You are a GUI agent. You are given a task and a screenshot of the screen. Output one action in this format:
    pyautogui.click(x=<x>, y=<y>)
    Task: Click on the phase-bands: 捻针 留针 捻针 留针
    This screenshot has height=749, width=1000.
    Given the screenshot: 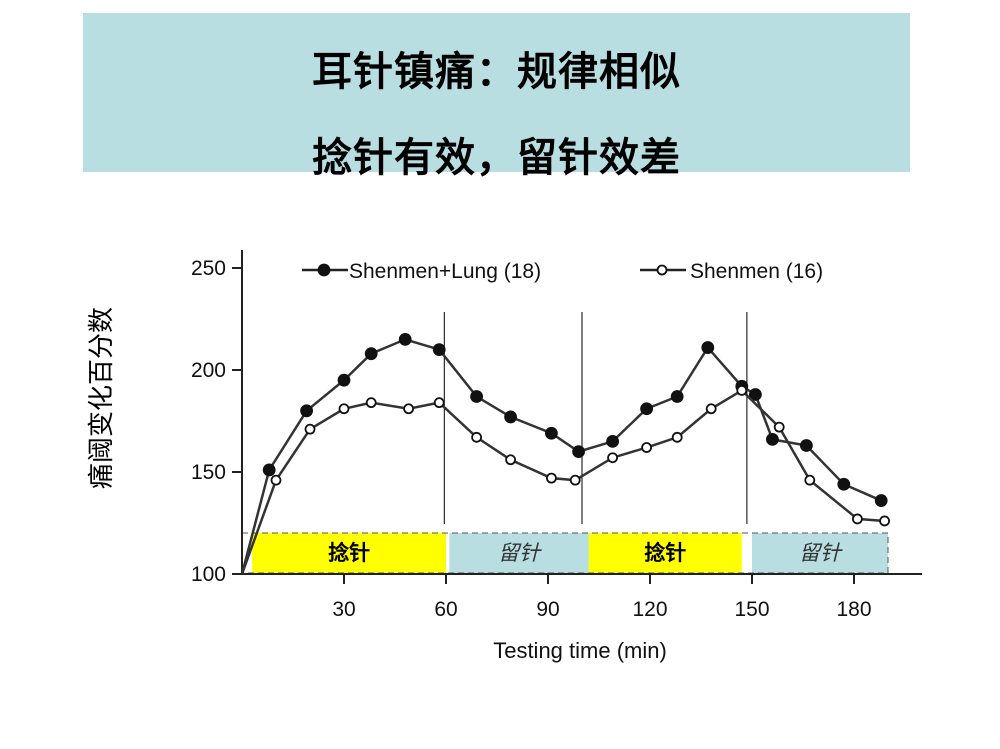 What is the action you would take?
    pyautogui.click(x=565, y=553)
    